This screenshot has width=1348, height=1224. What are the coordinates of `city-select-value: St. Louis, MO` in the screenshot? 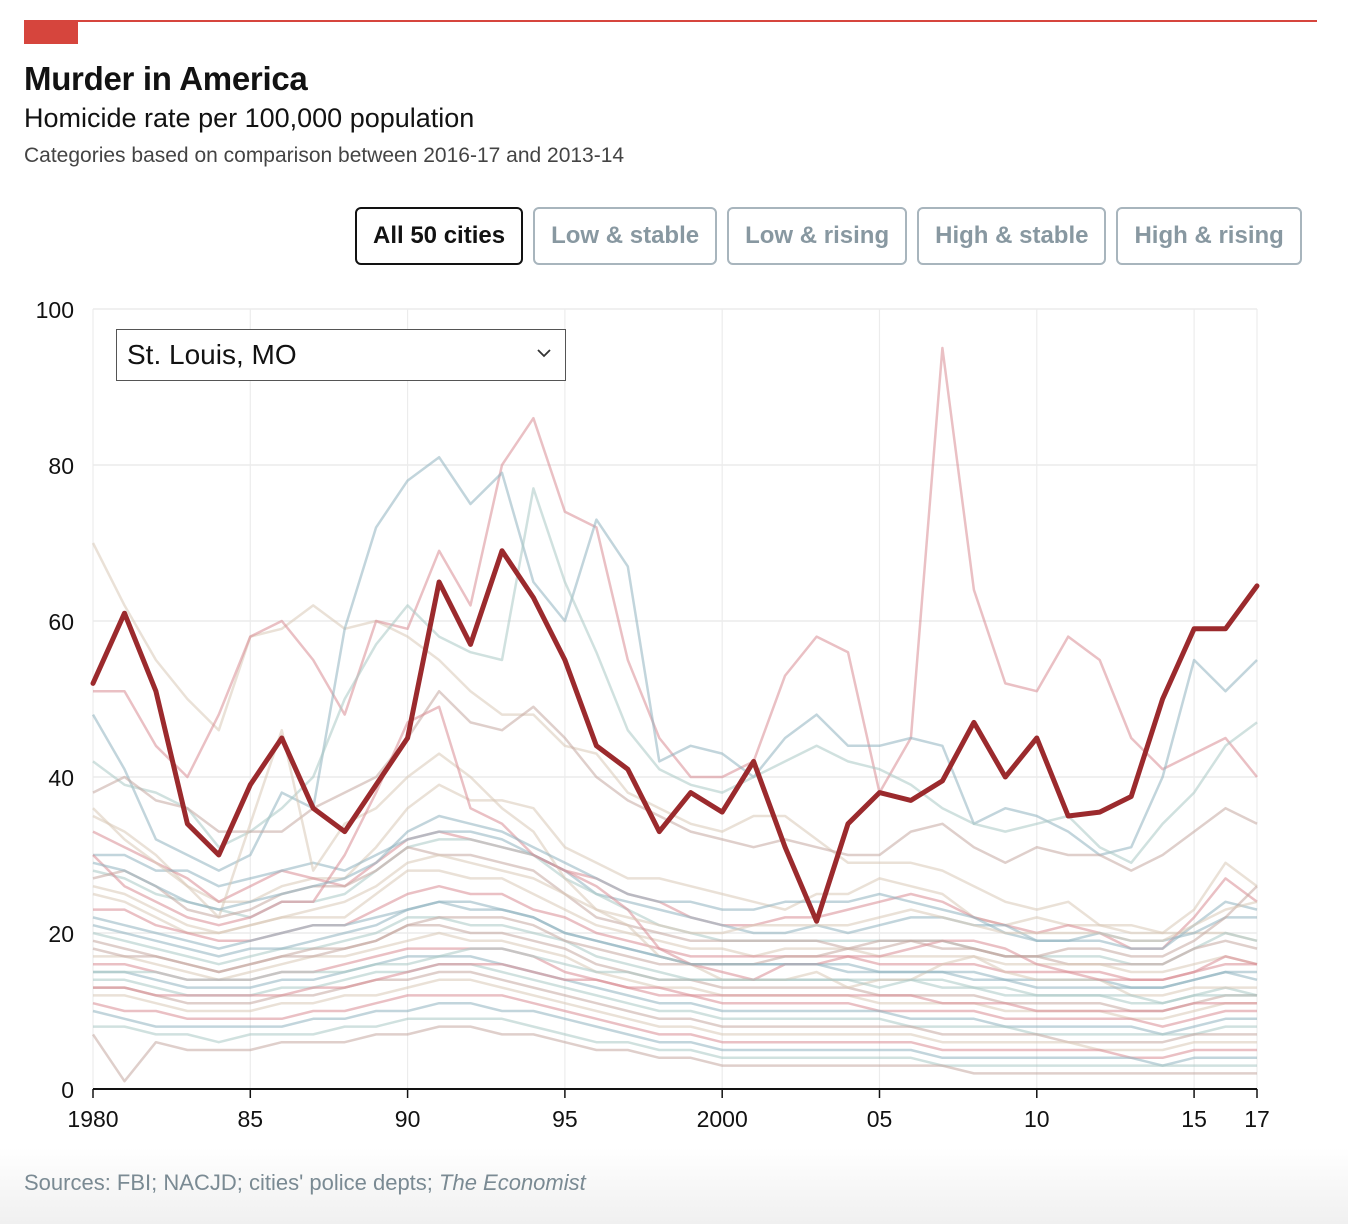 It's located at (212, 354).